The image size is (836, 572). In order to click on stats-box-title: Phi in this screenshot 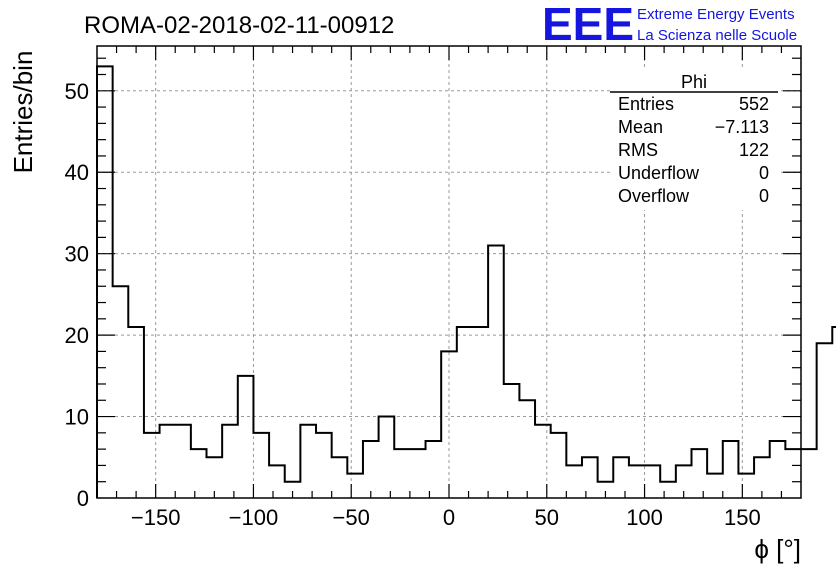, I will do `click(694, 82)`.